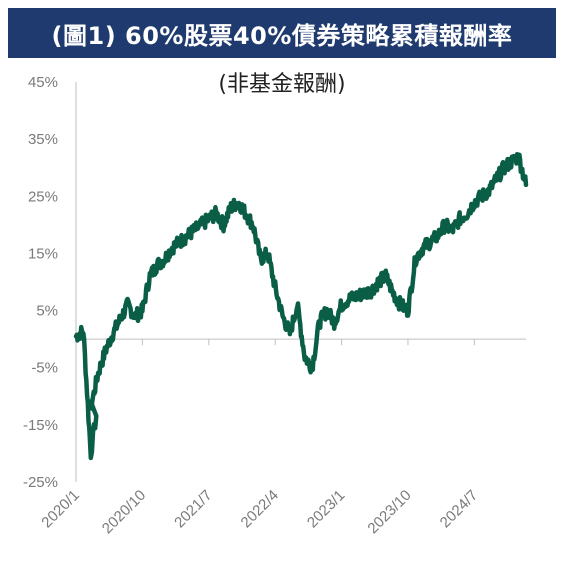 The width and height of the screenshot is (564, 564). Describe the element at coordinates (43, 253) in the screenshot. I see `y-tick-label: 15%` at that location.